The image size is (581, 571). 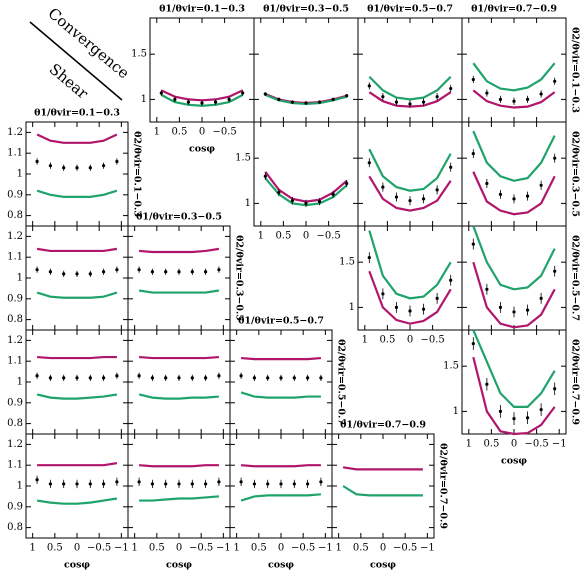 I want to click on y-tick-label: 1.2, so click(x=15, y=340).